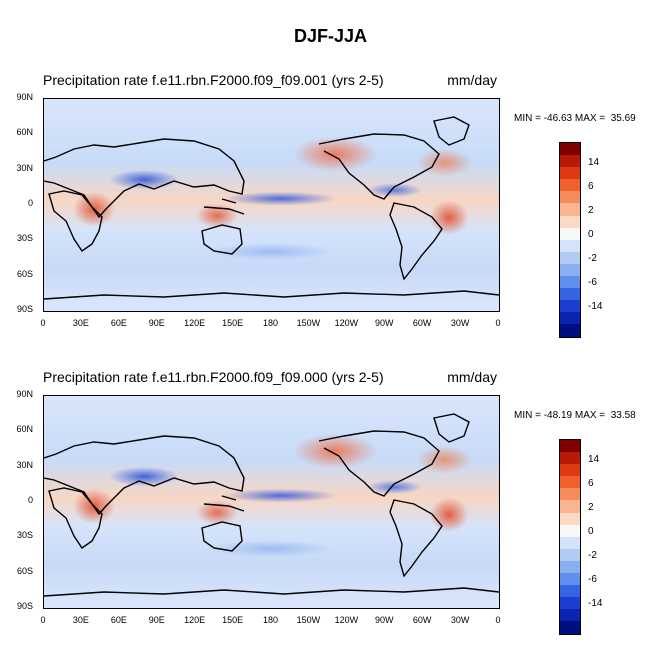  What do you see at coordinates (575, 415) in the screenshot?
I see `min-max-label: MIN = -48.19 MAX = 33.58` at bounding box center [575, 415].